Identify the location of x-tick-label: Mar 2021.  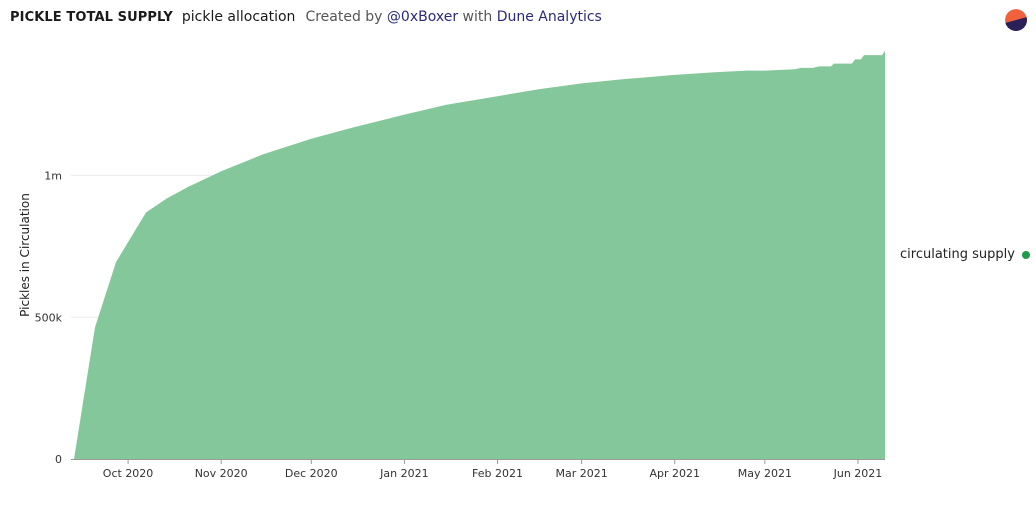
(582, 473).